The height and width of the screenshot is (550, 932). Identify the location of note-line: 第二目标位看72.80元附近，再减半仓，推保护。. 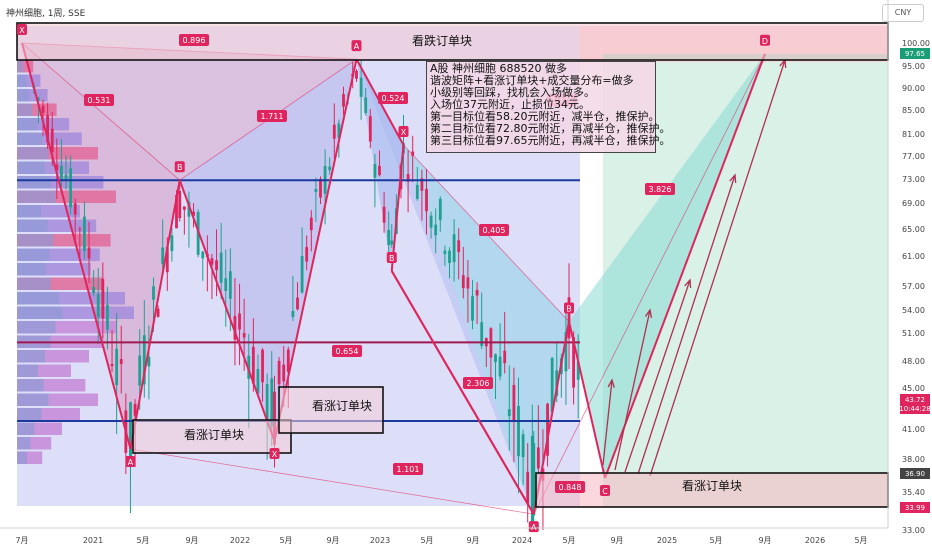
(550, 128).